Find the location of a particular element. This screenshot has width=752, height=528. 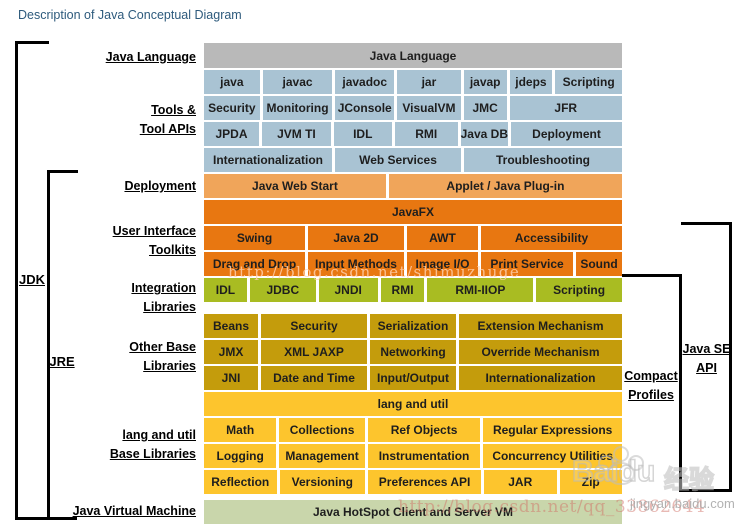

jre-bracket-line-top is located at coordinates (62, 171).